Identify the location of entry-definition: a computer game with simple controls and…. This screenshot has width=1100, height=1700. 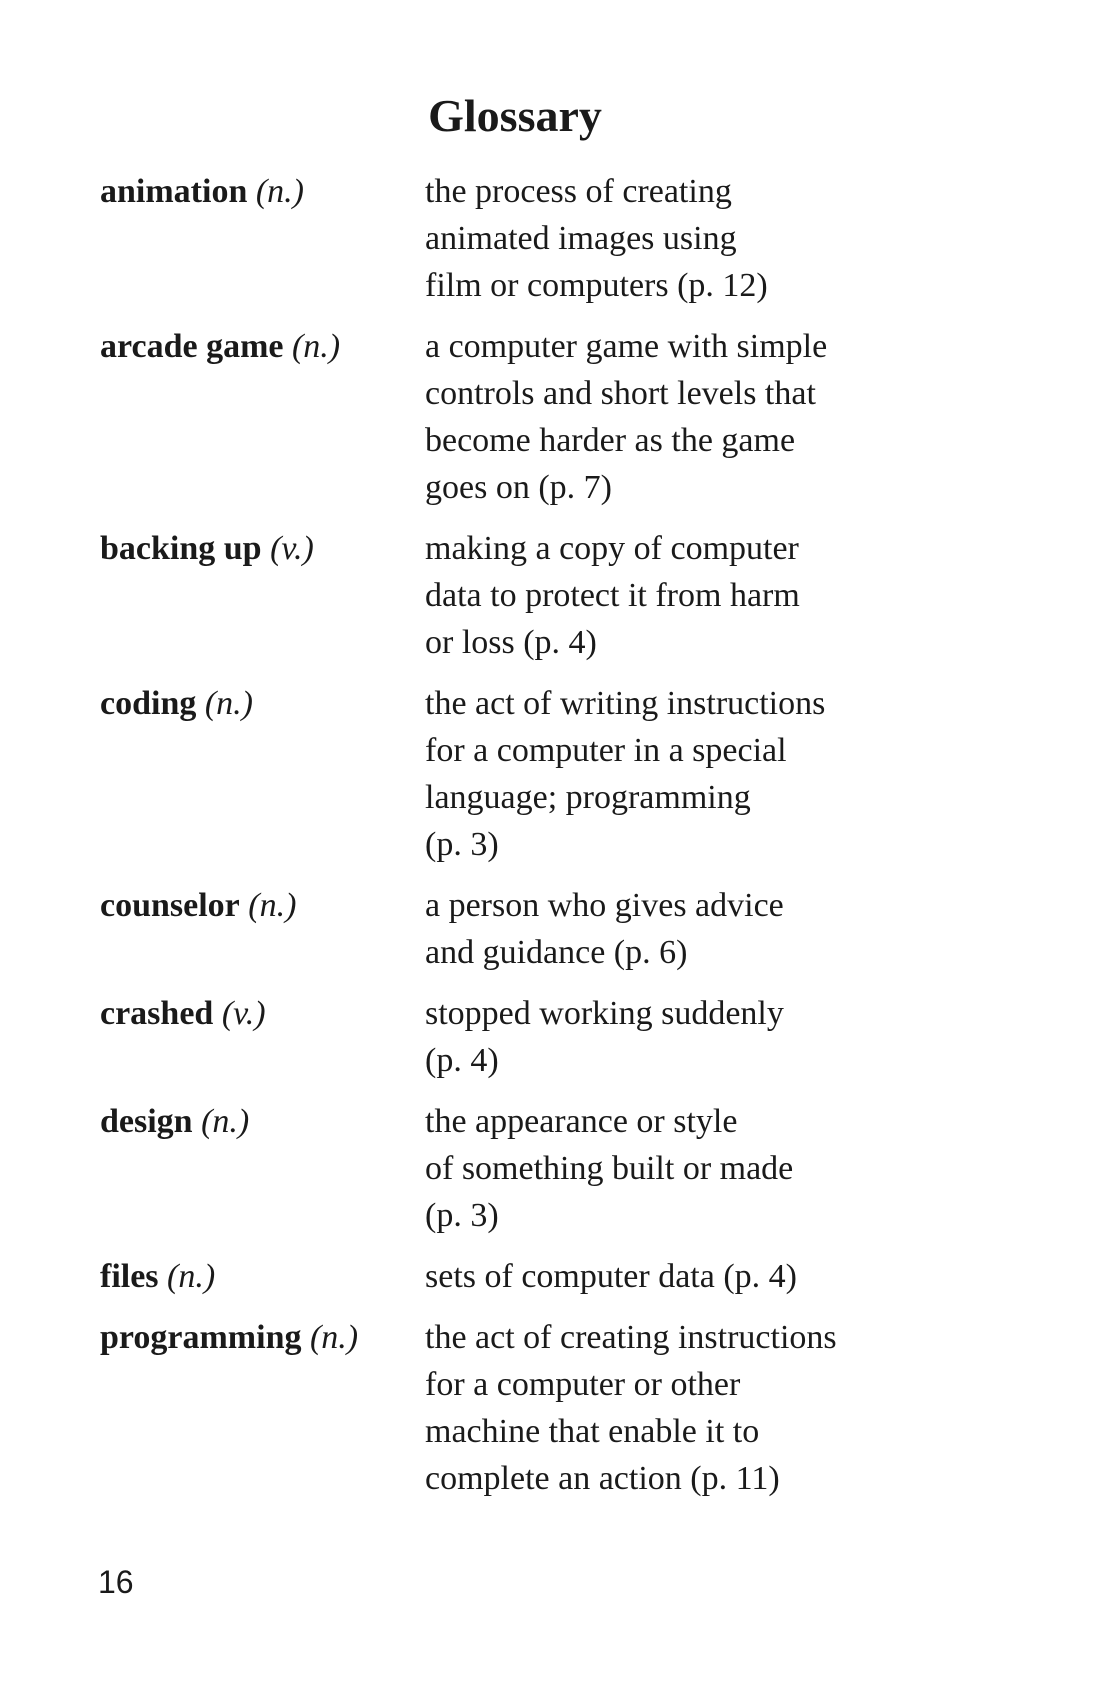
(695, 417).